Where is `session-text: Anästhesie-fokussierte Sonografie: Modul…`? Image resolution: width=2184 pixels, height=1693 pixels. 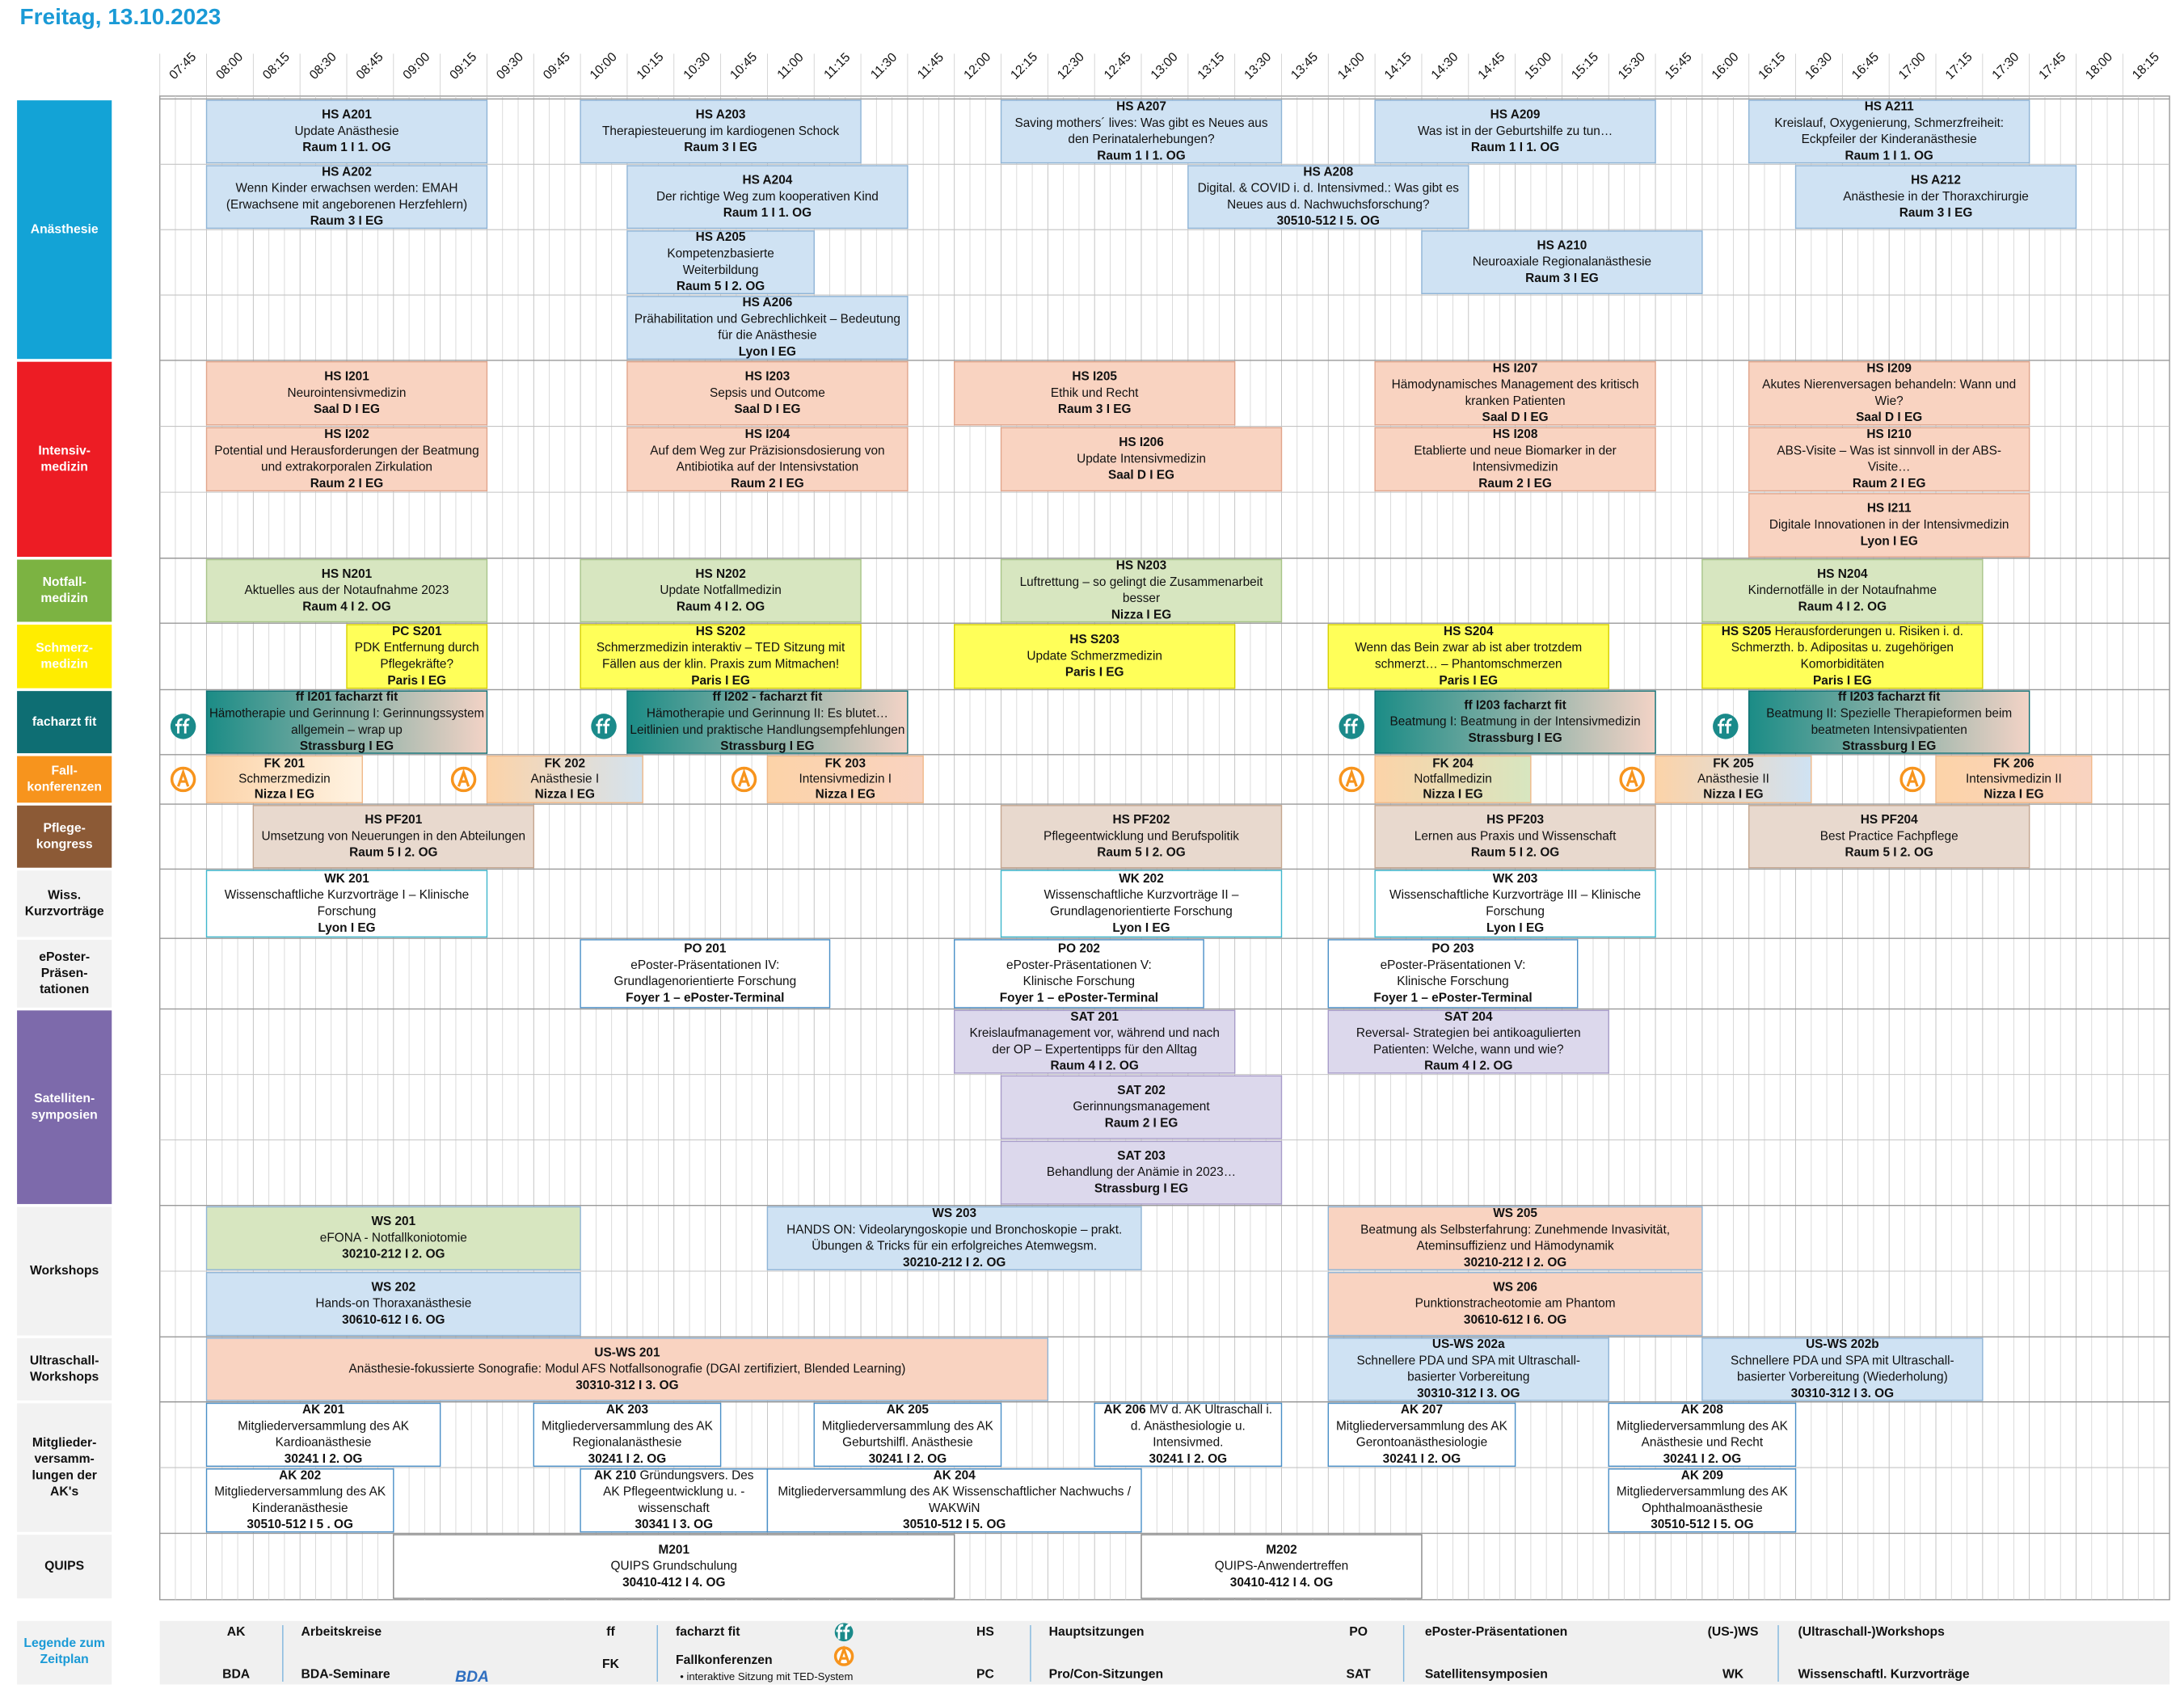
session-text: Anästhesie-fokussierte Sonografie: Modul… is located at coordinates (627, 1369).